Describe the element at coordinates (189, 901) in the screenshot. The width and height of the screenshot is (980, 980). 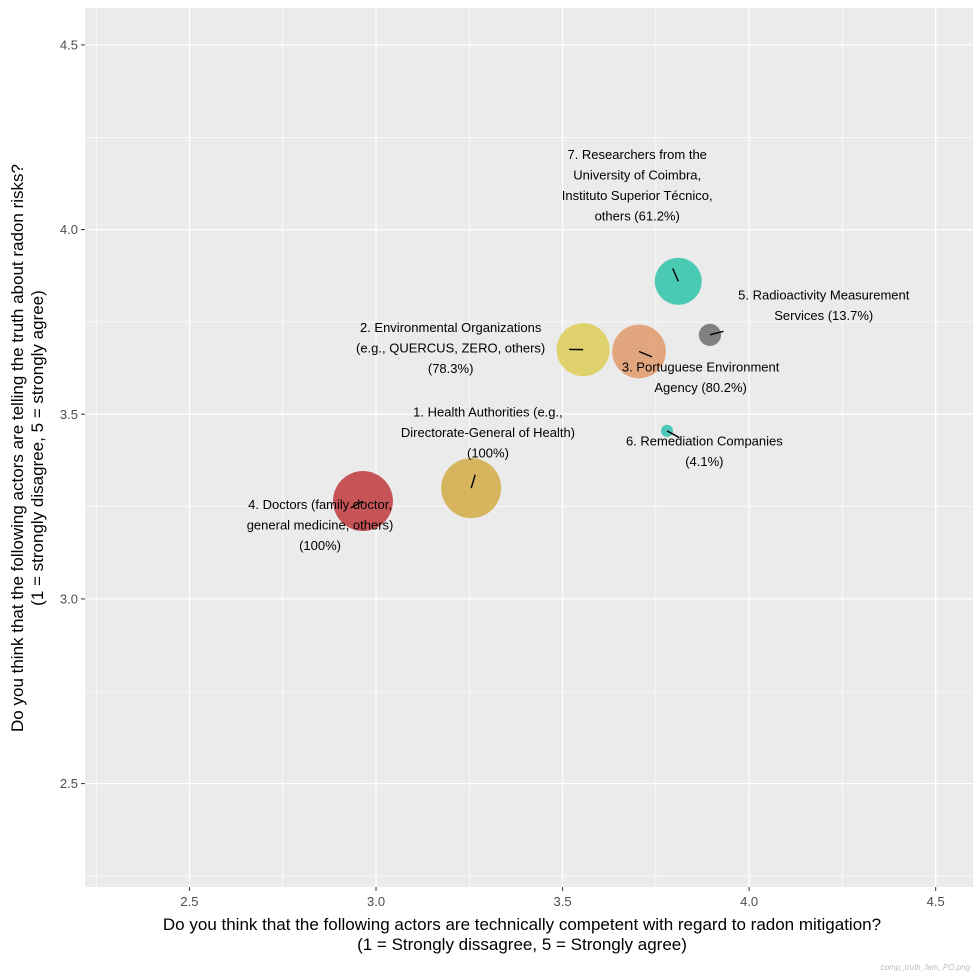
I see `x-tick-label: 2.5` at that location.